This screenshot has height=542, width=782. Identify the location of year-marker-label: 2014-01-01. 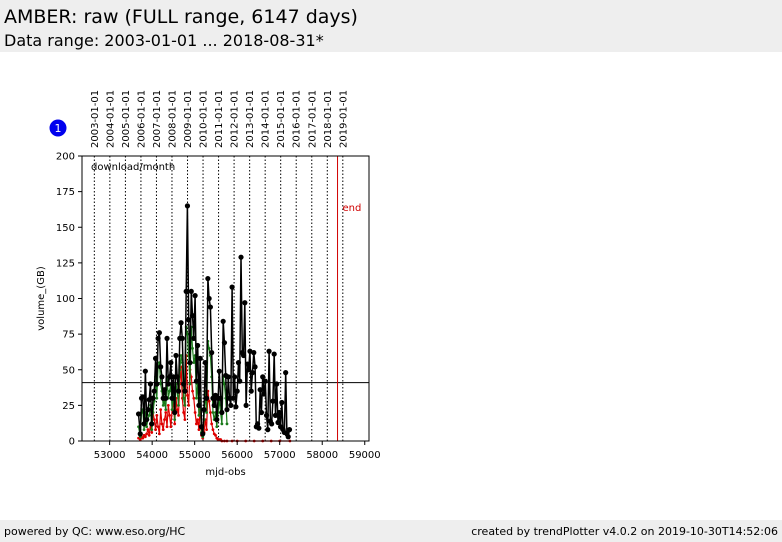
(266, 119).